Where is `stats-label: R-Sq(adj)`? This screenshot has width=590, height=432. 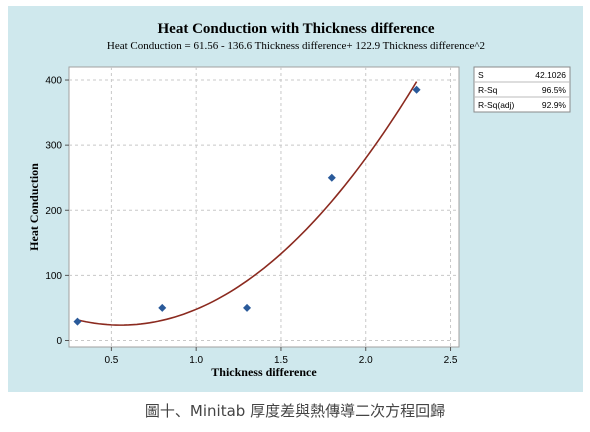
stats-label: R-Sq(adj) is located at coordinates (496, 105).